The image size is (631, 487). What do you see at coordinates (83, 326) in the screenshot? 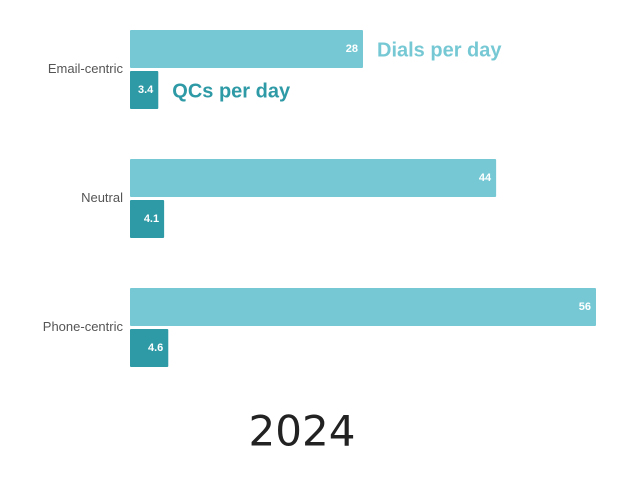
I see `category-label: Phone-centric` at bounding box center [83, 326].